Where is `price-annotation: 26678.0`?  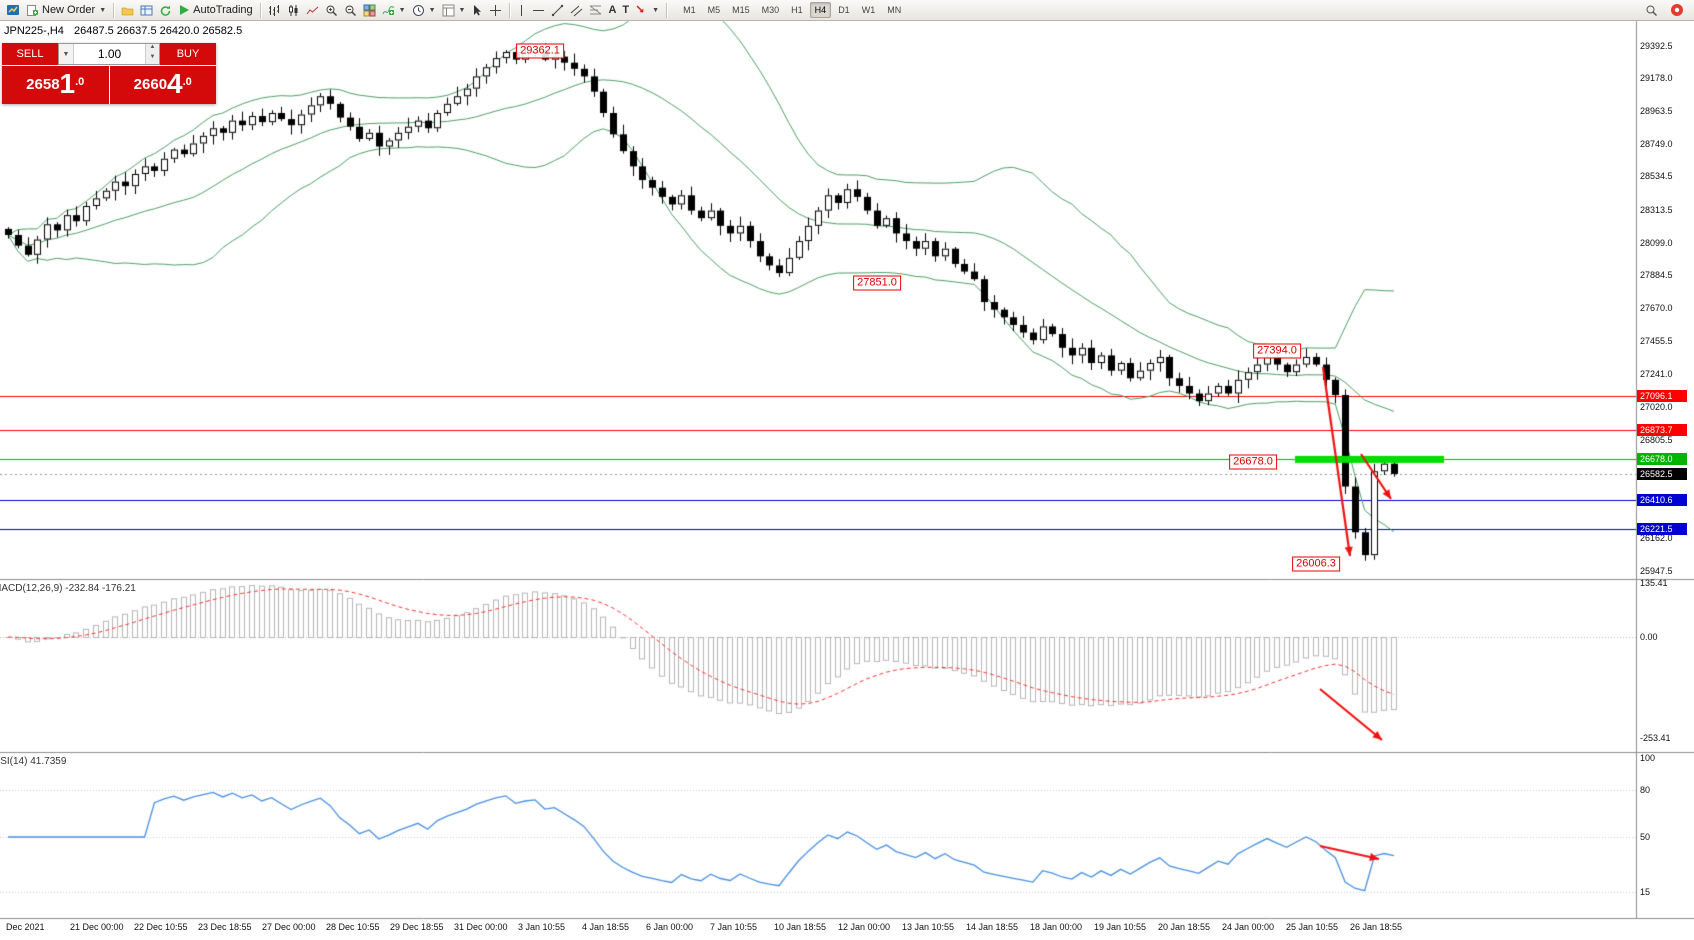
price-annotation: 26678.0 is located at coordinates (1253, 462).